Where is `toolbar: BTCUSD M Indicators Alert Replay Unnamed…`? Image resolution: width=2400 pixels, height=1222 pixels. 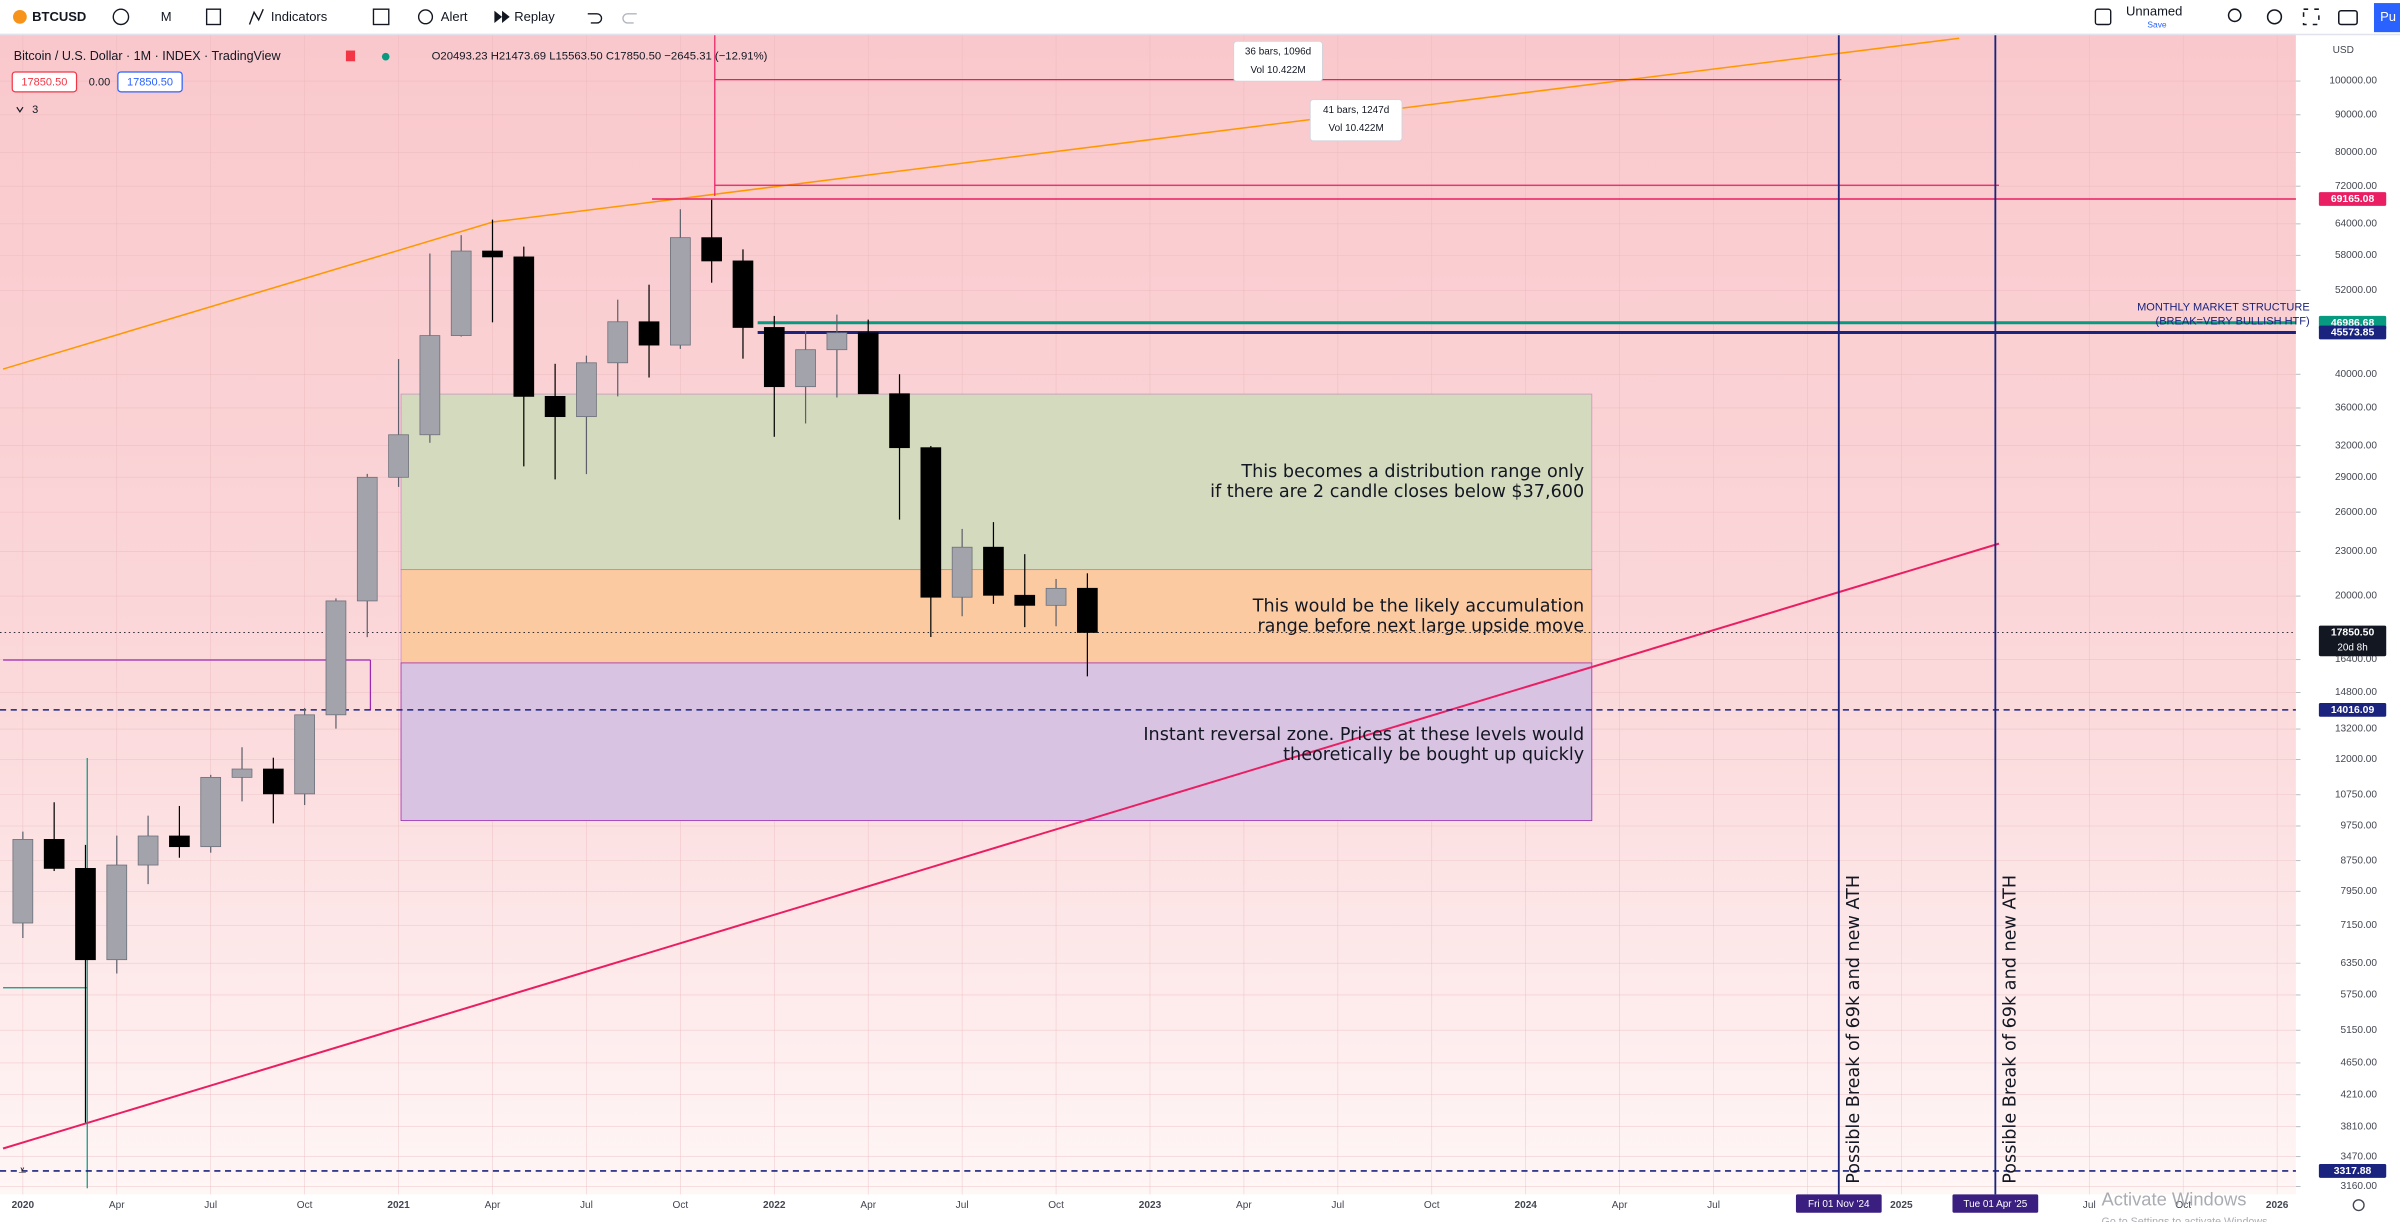
toolbar: BTCUSD M Indicators Alert Replay Unnamed… is located at coordinates (1200, 18).